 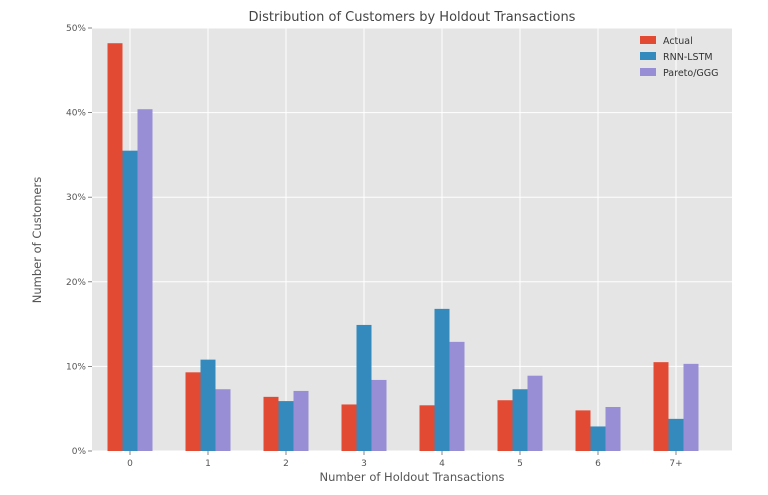 I want to click on y-axis-label: Number of Customers, so click(x=37, y=240).